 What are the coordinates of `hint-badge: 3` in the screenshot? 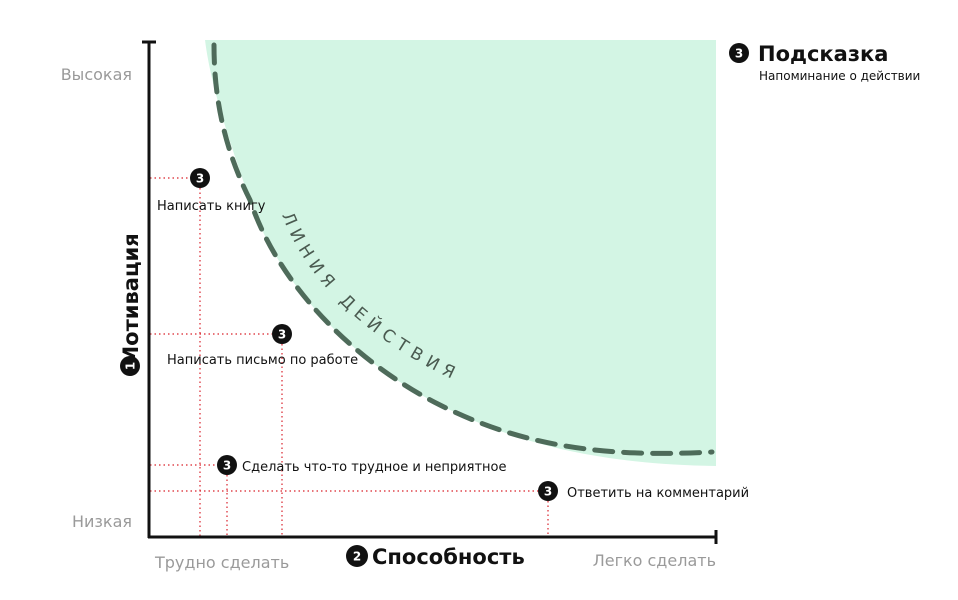 It's located at (739, 53).